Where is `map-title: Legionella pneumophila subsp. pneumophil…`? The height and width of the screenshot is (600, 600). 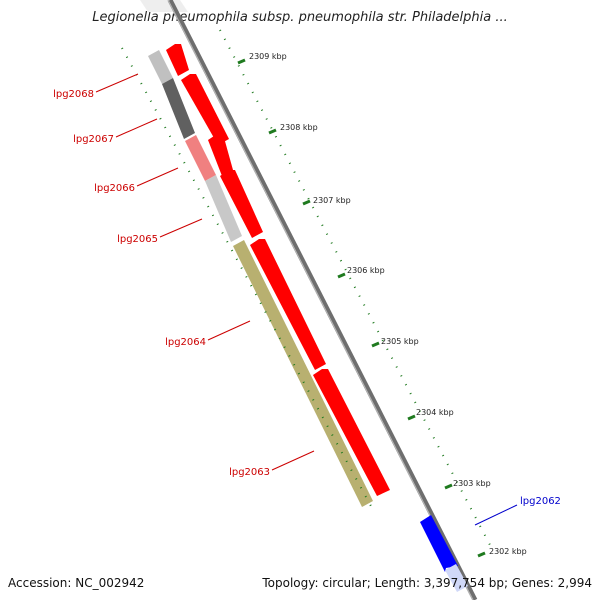 map-title: Legionella pneumophila subsp. pneumophil… is located at coordinates (300, 17).